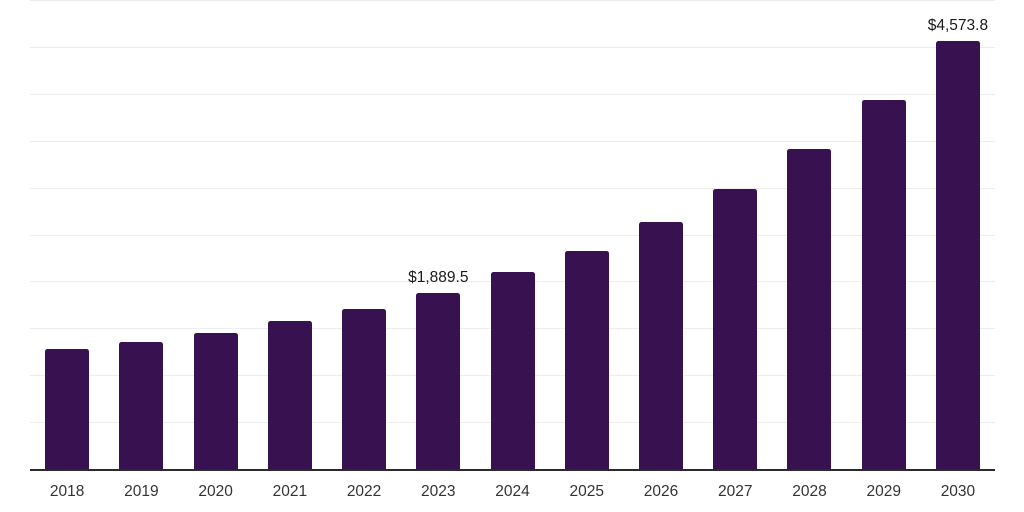 This screenshot has height=512, width=1024. Describe the element at coordinates (883, 284) in the screenshot. I see `bar-2029` at that location.